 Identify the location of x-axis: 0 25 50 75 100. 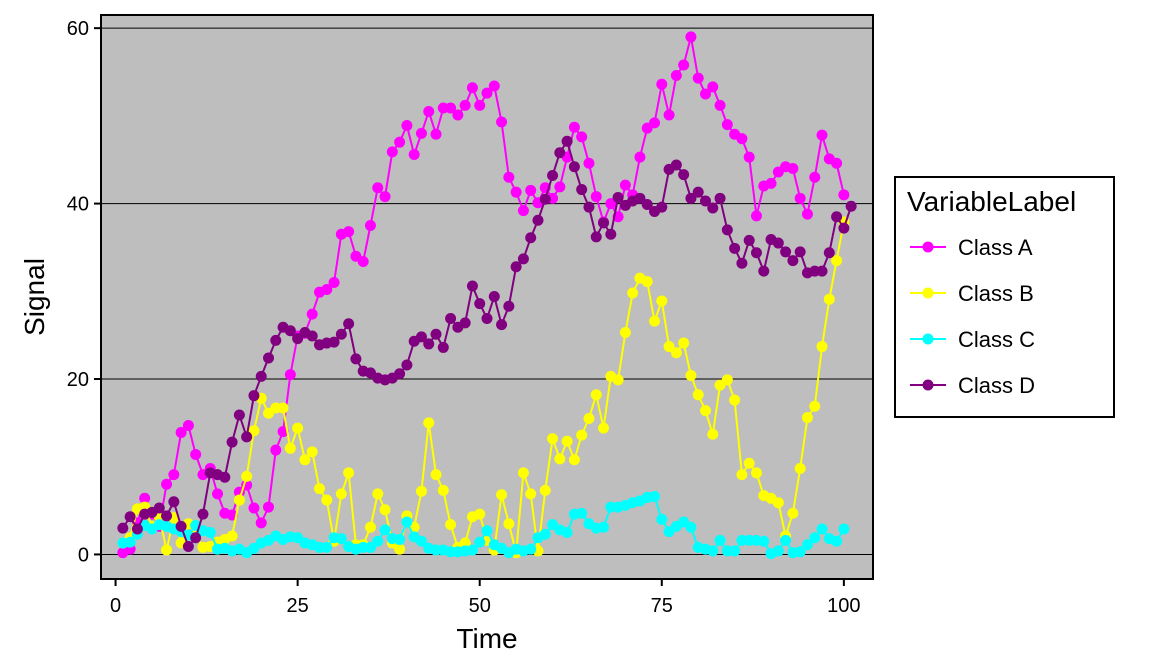
(485, 598).